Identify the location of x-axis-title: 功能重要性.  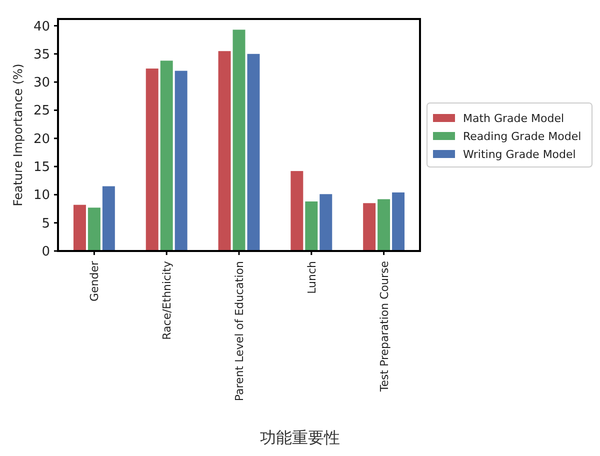
(300, 437).